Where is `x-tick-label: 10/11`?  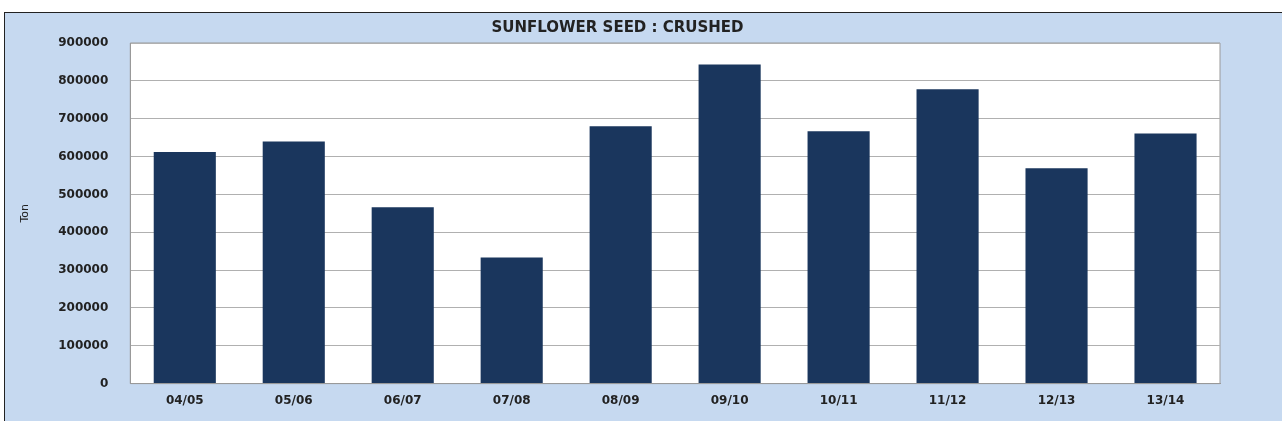 x-tick-label: 10/11 is located at coordinates (838, 399).